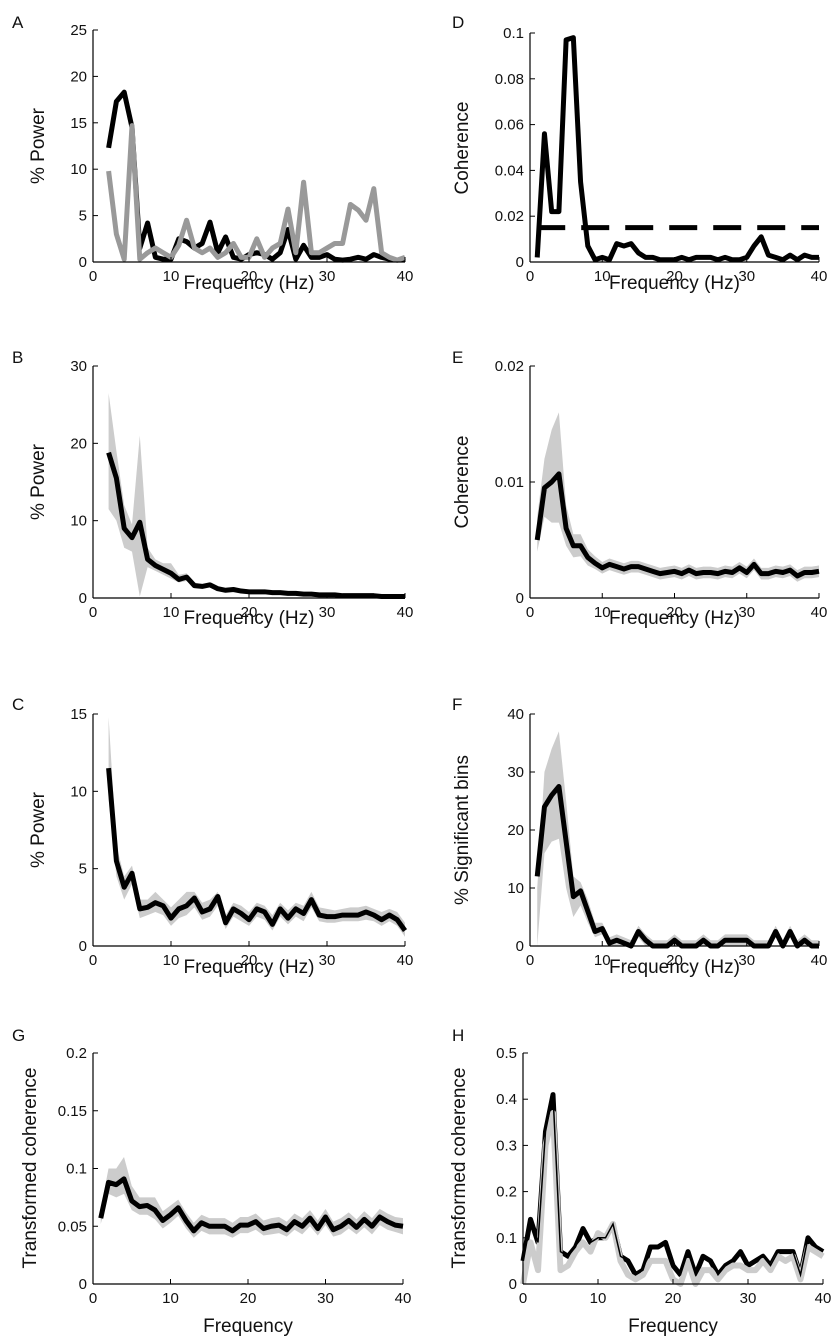 This screenshot has width=838, height=1339. I want to click on y-tick-label: 40, so click(515, 714).